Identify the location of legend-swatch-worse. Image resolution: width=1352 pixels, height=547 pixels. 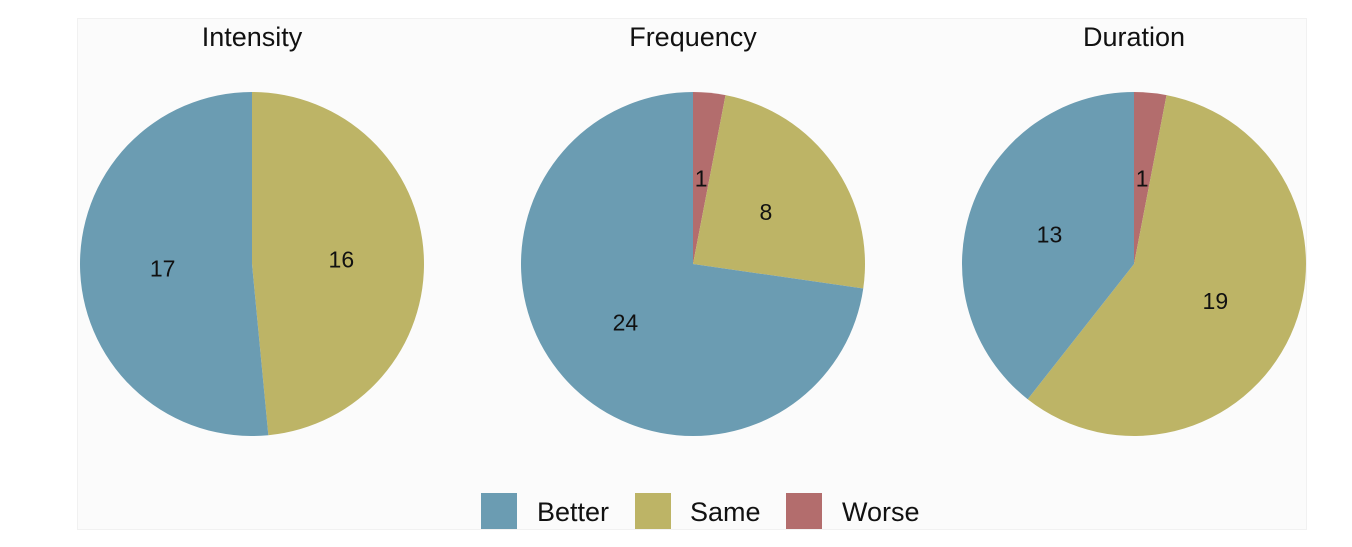
(804, 511).